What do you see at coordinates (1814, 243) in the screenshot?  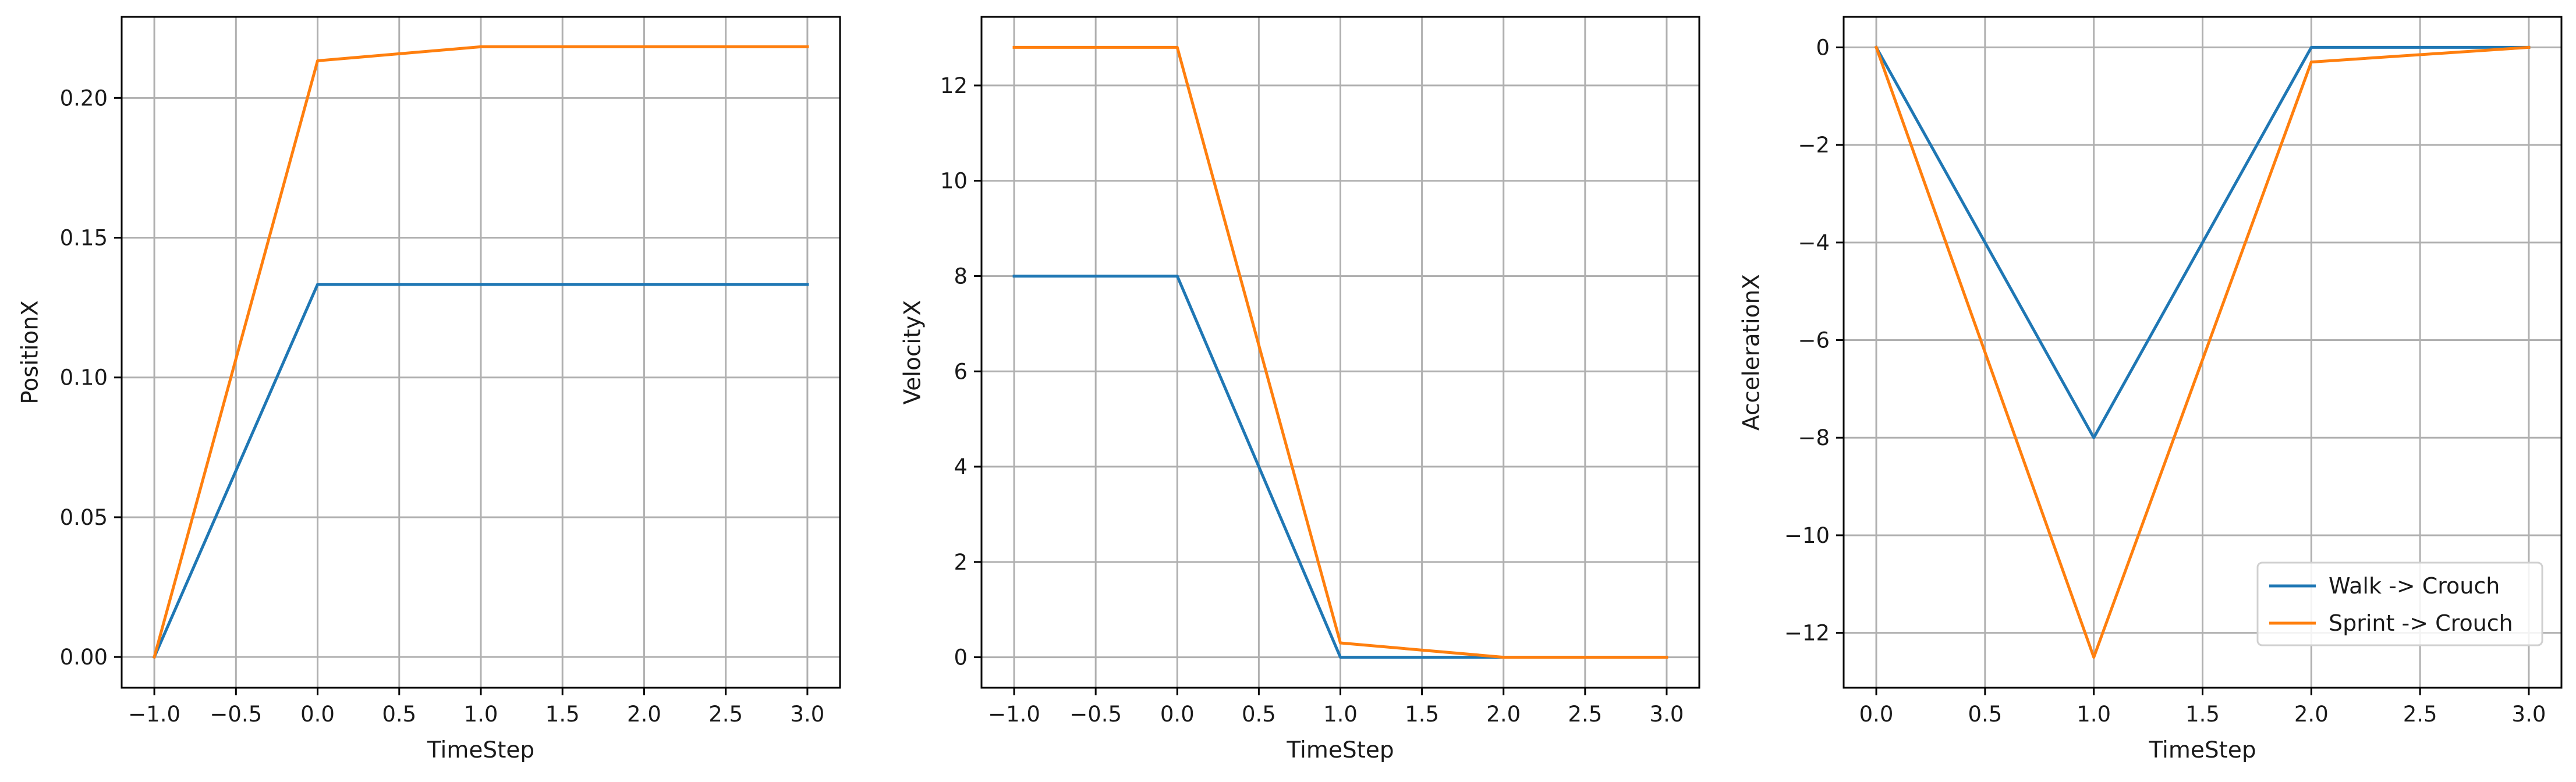 I see `y-tick-label: −4` at bounding box center [1814, 243].